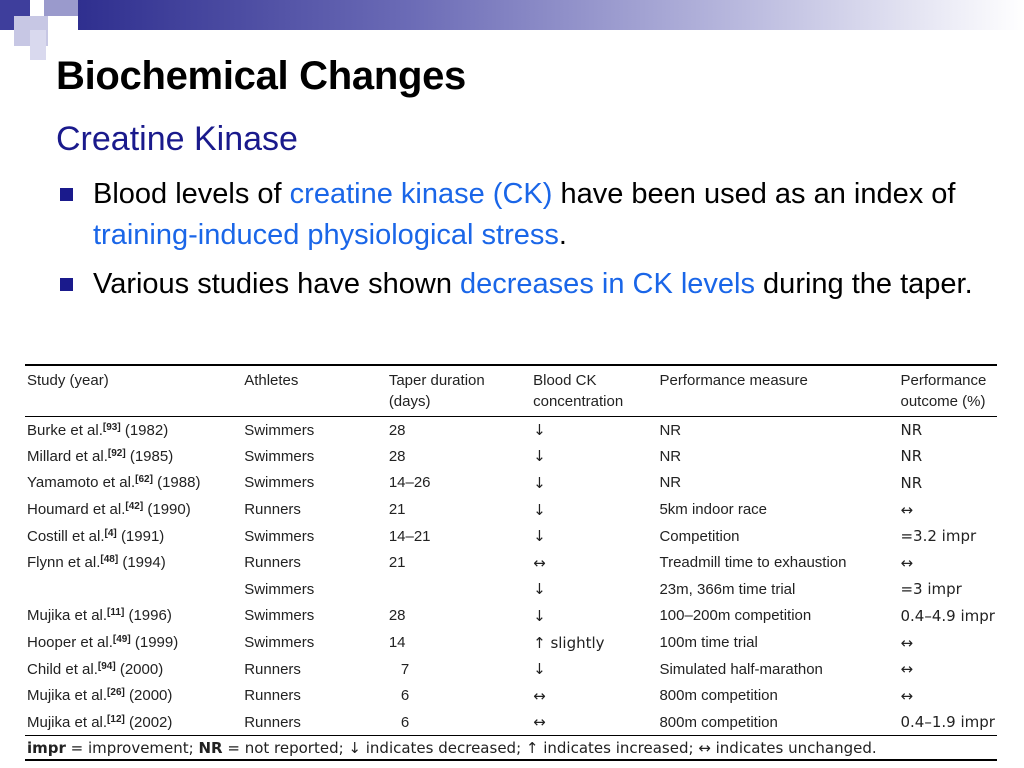 The height and width of the screenshot is (768, 1024). I want to click on study-reference: [4], so click(110, 533).